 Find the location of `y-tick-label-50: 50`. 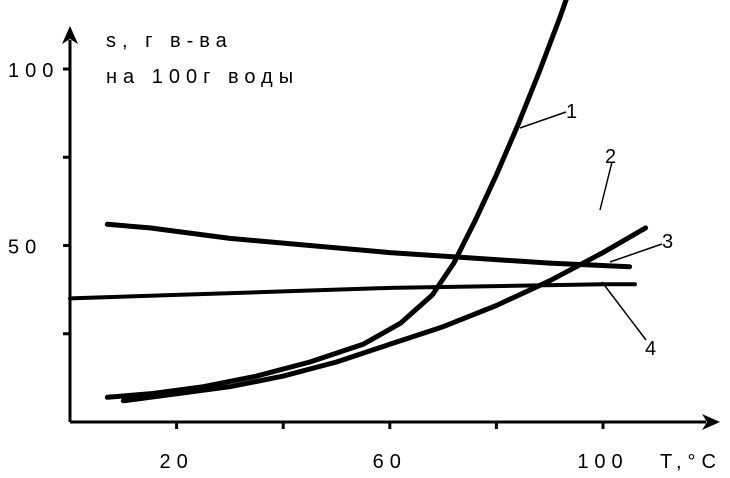

y-tick-label-50: 50 is located at coordinates (25, 248).